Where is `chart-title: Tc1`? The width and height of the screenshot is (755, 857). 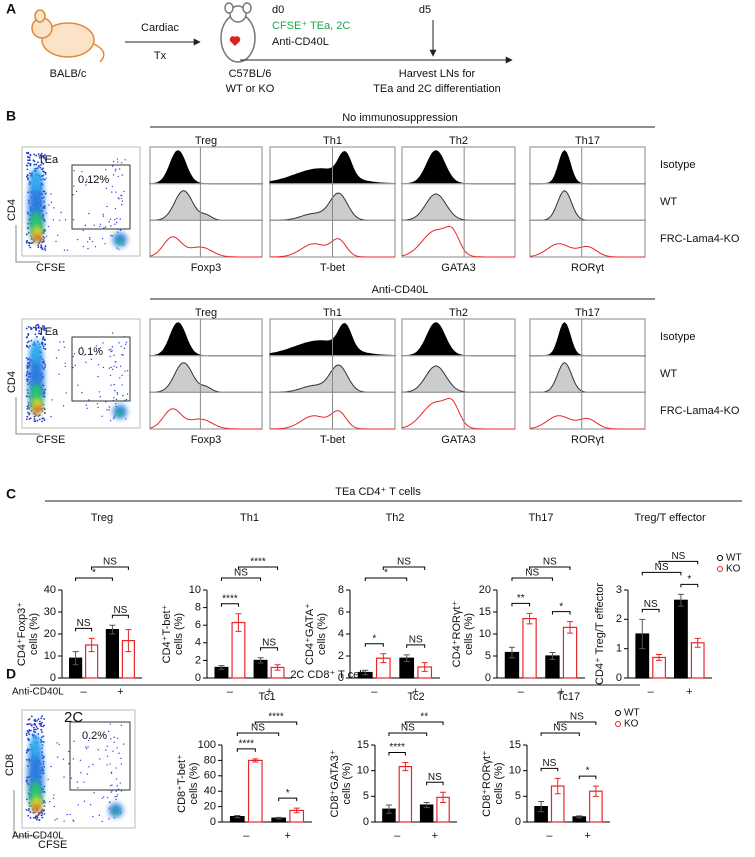 chart-title: Tc1 is located at coordinates (266, 697).